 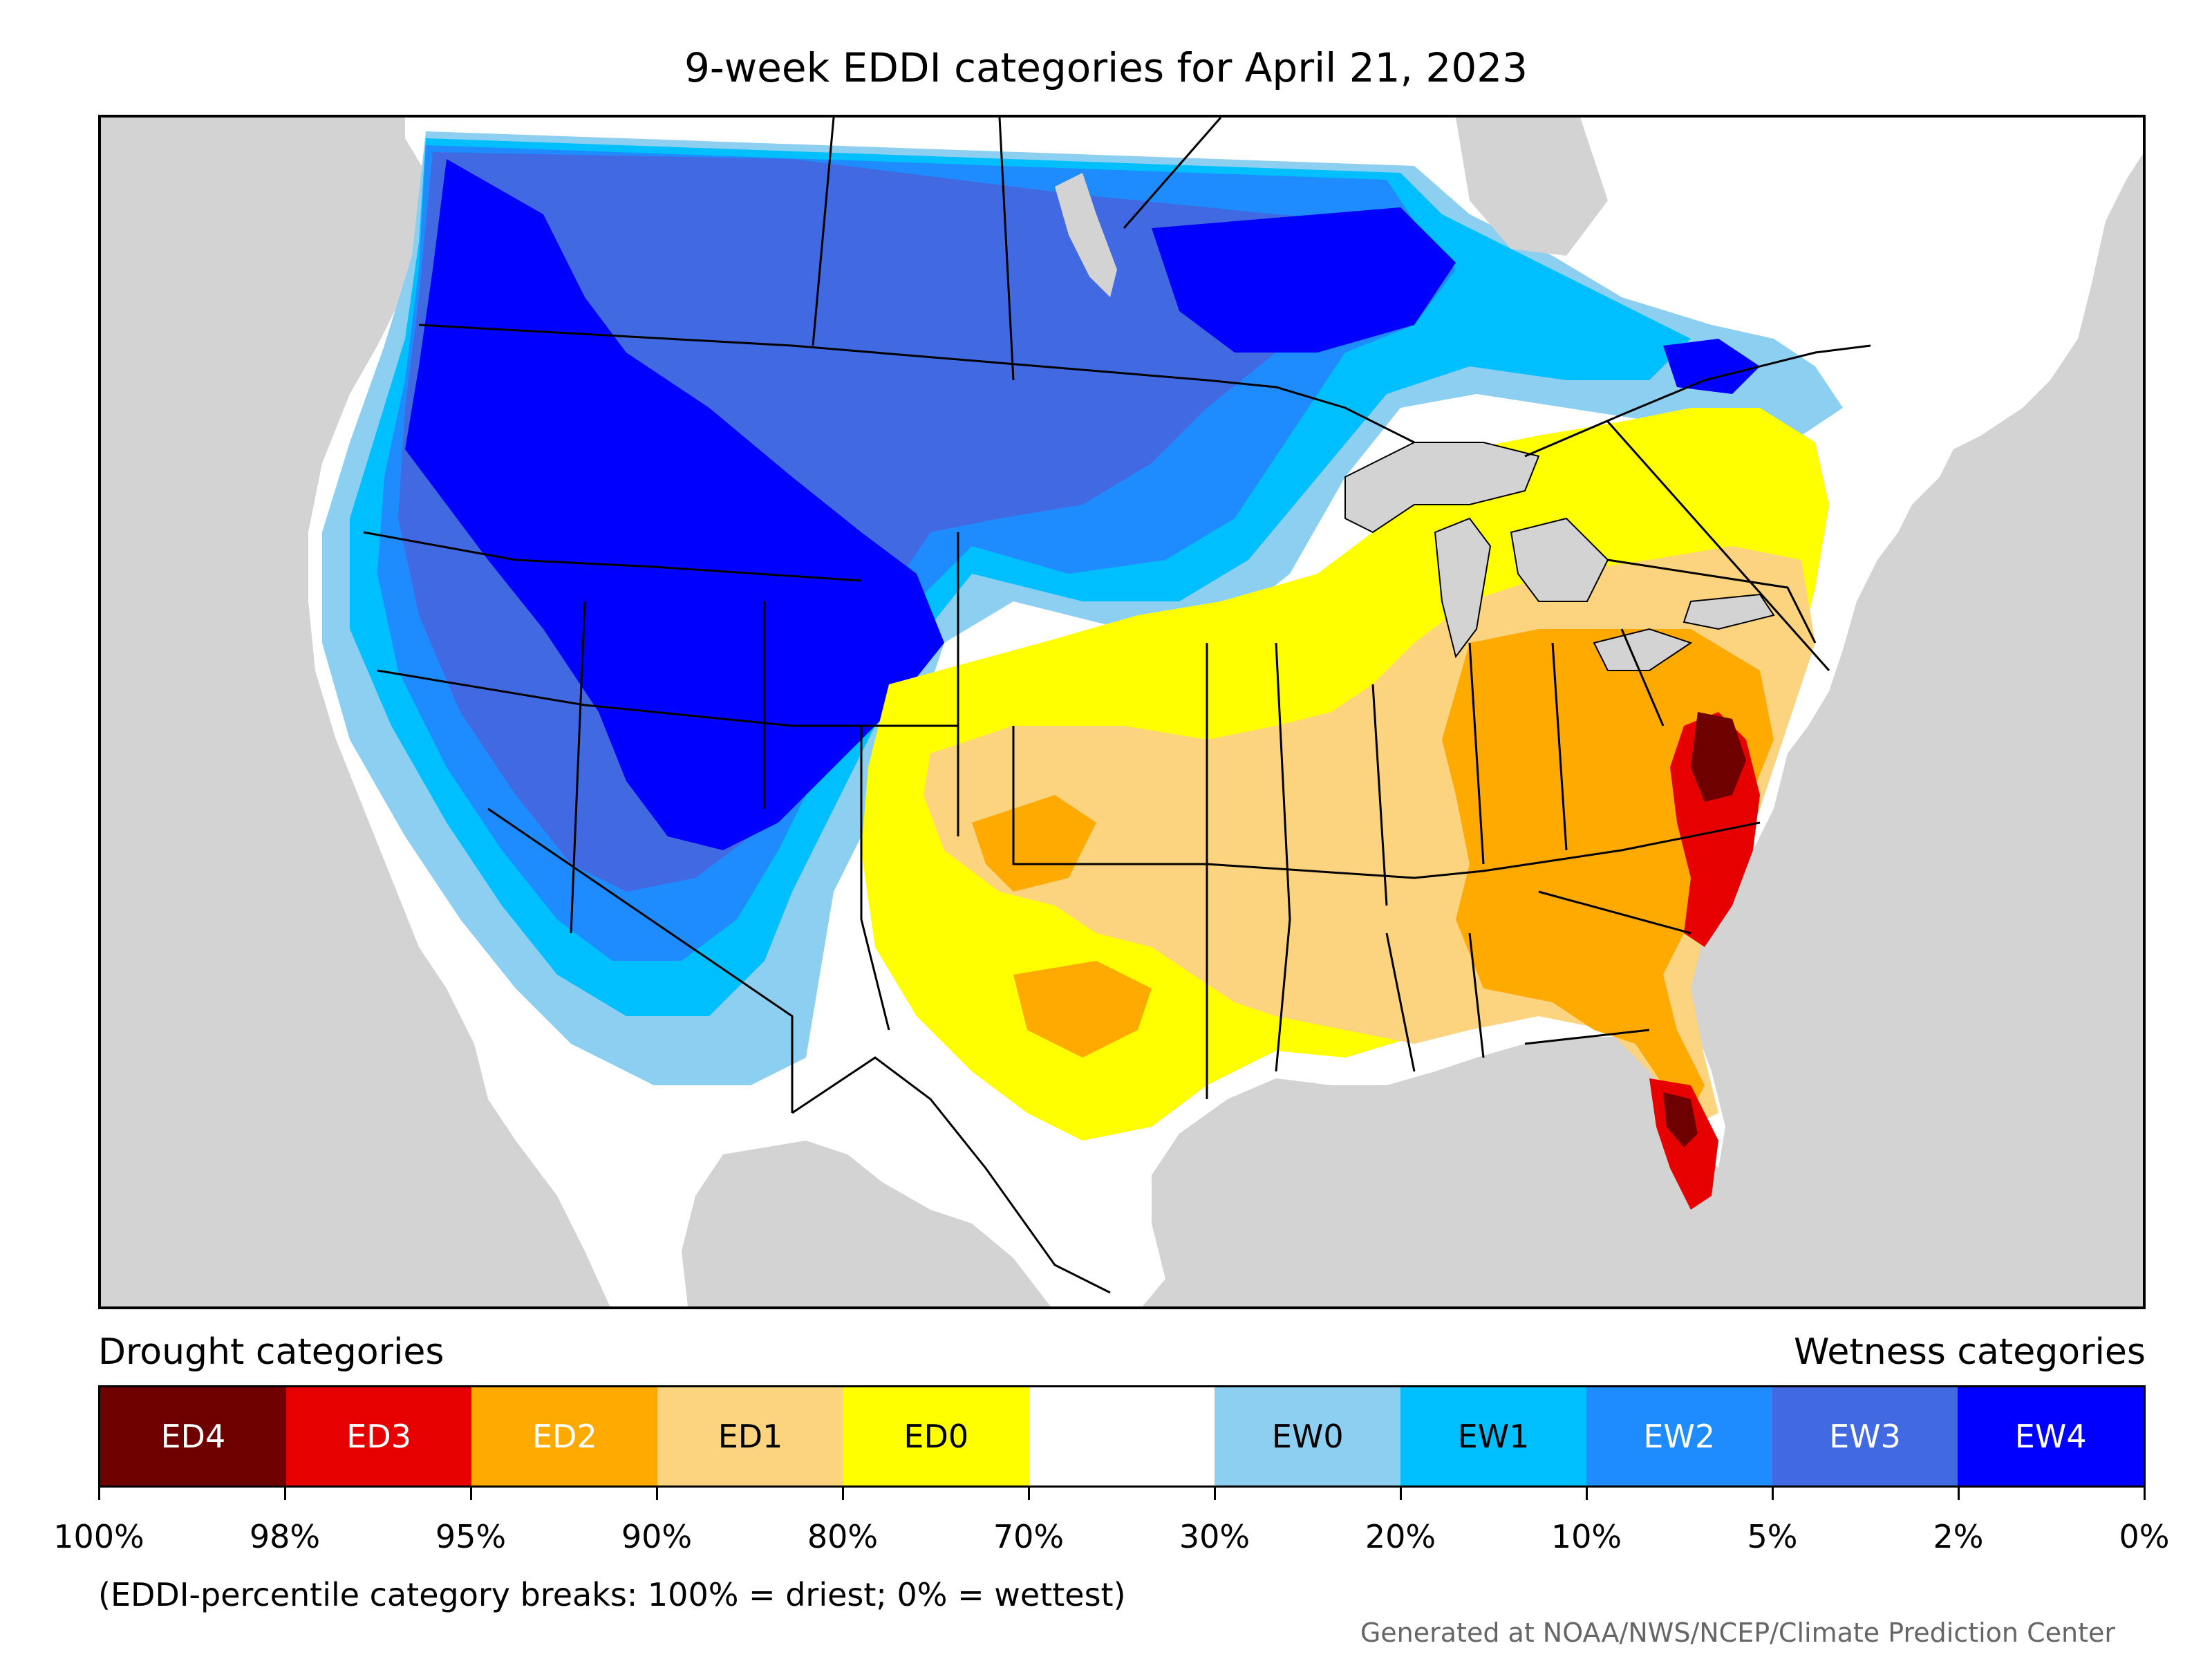 What do you see at coordinates (1400, 1536) in the screenshot?
I see `colorbar-tick-label: 20%` at bounding box center [1400, 1536].